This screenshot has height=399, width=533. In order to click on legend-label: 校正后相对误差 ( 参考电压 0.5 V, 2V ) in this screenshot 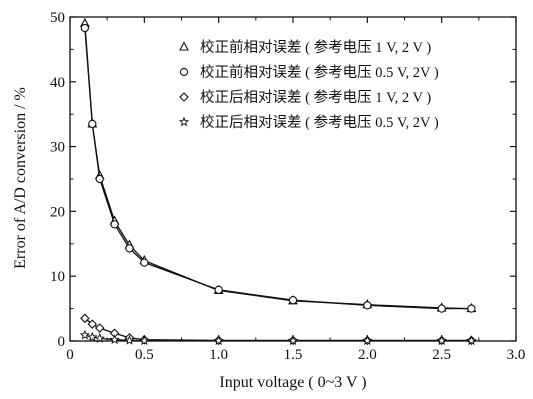, I will do `click(319, 122)`.